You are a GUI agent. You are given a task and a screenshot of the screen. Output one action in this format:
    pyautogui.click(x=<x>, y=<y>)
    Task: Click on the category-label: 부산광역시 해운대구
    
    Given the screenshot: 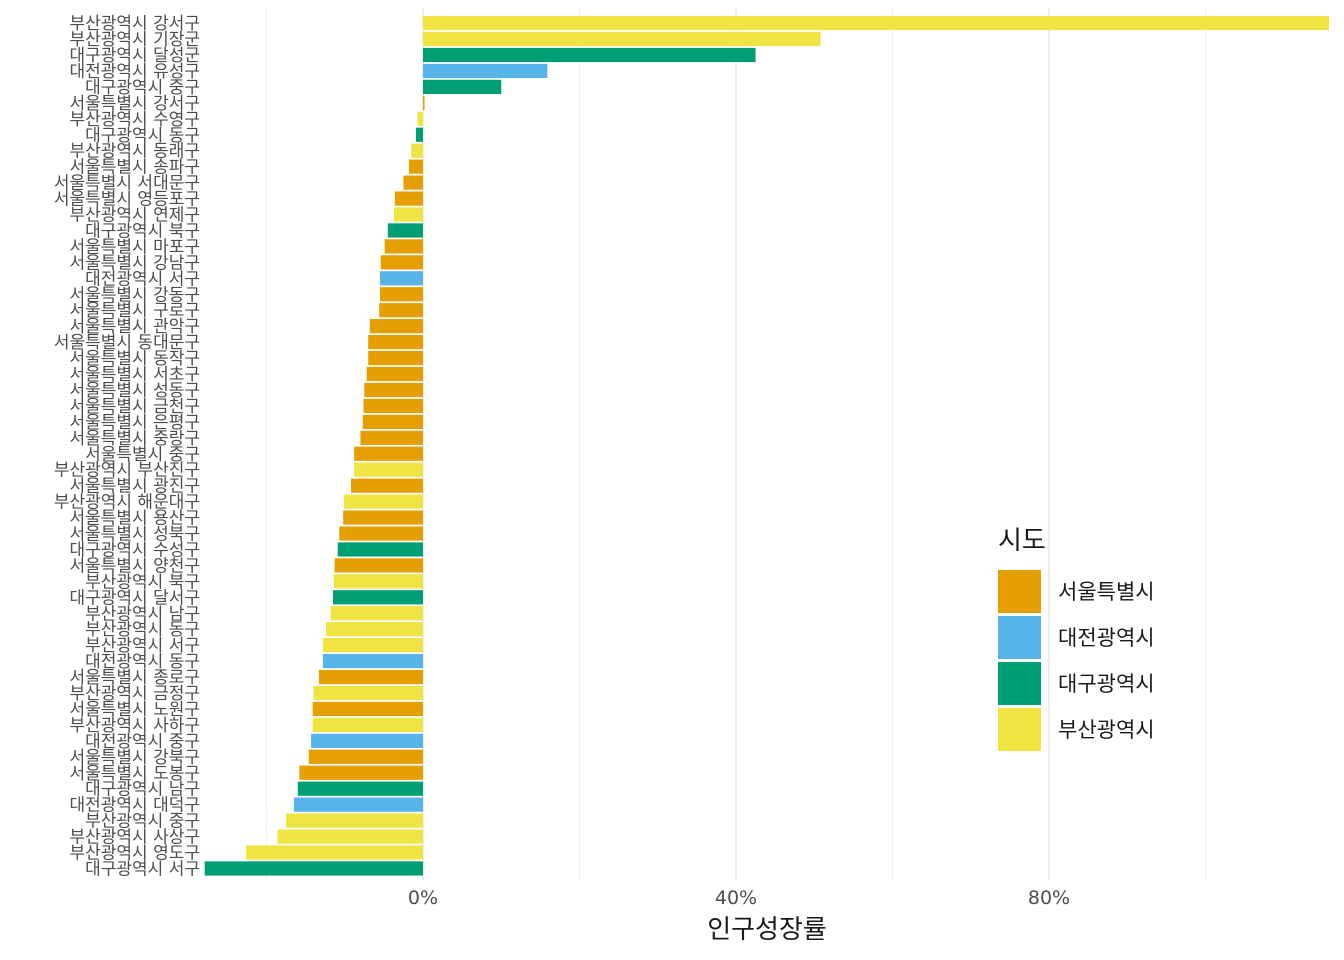 What is the action you would take?
    pyautogui.click(x=127, y=503)
    